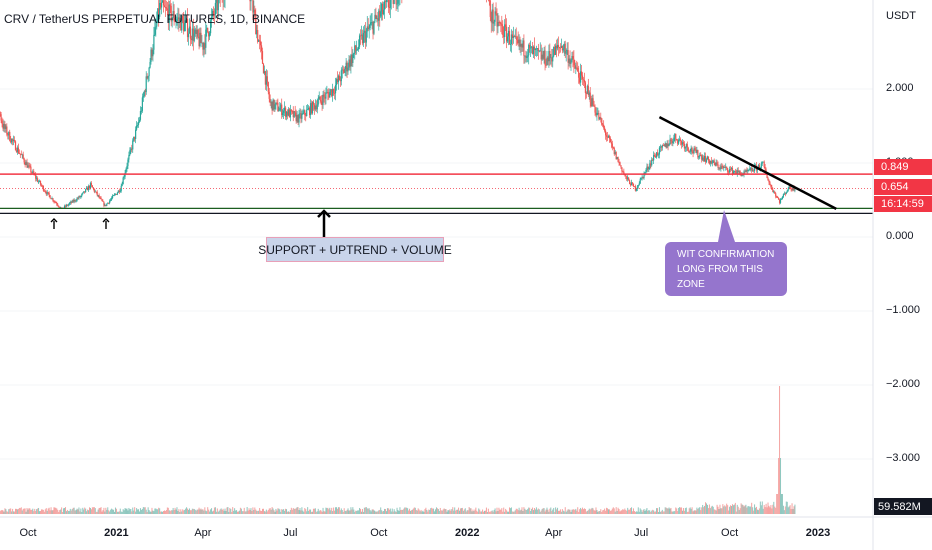  What do you see at coordinates (355, 249) in the screenshot?
I see `support-annotation: SUPPORT + UPTREND + VOLUME` at bounding box center [355, 249].